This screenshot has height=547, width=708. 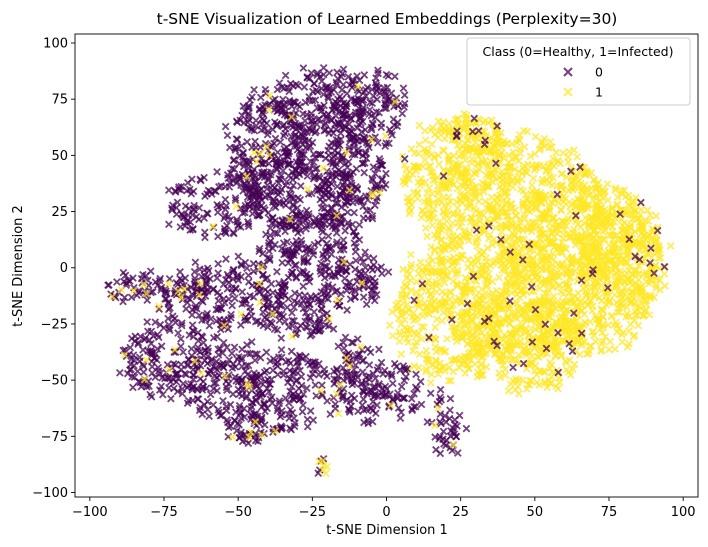 What do you see at coordinates (387, 530) in the screenshot?
I see `x-axis-label: t-SNE Dimension 1` at bounding box center [387, 530].